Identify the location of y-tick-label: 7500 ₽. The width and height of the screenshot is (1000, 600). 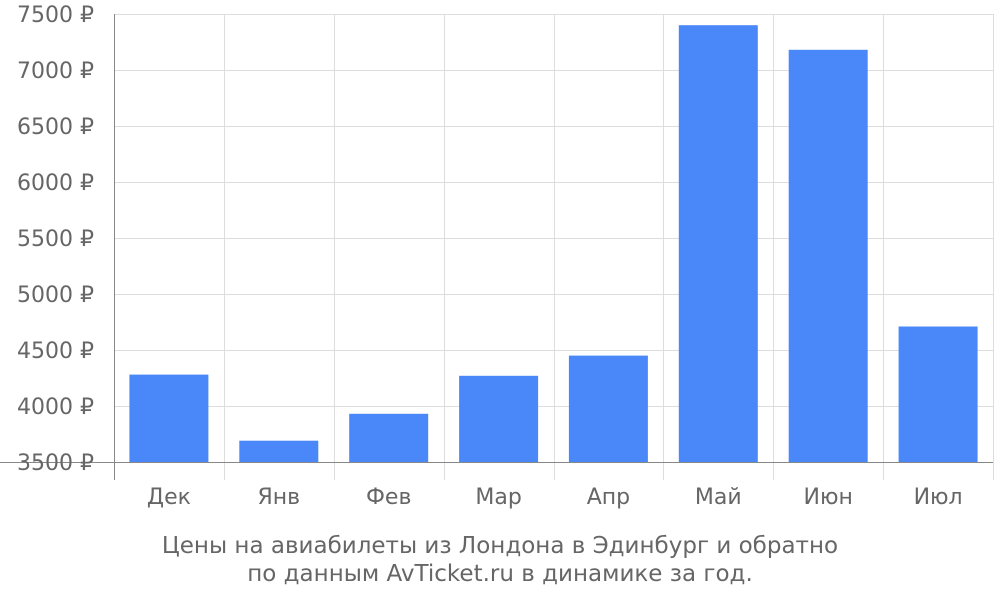
(55, 15).